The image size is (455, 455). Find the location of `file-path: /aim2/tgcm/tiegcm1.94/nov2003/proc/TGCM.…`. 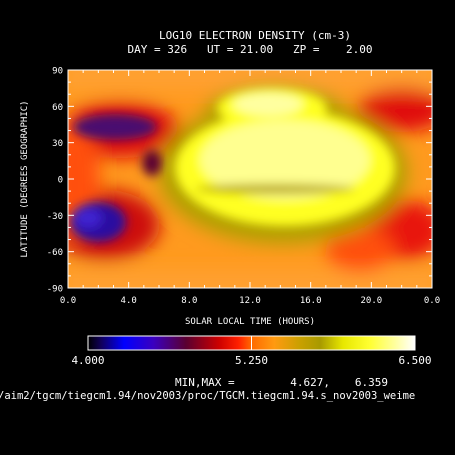

file-path: /aim2/tgcm/tiegcm1.94/nov2003/proc/TGCM.… is located at coordinates (207, 396).